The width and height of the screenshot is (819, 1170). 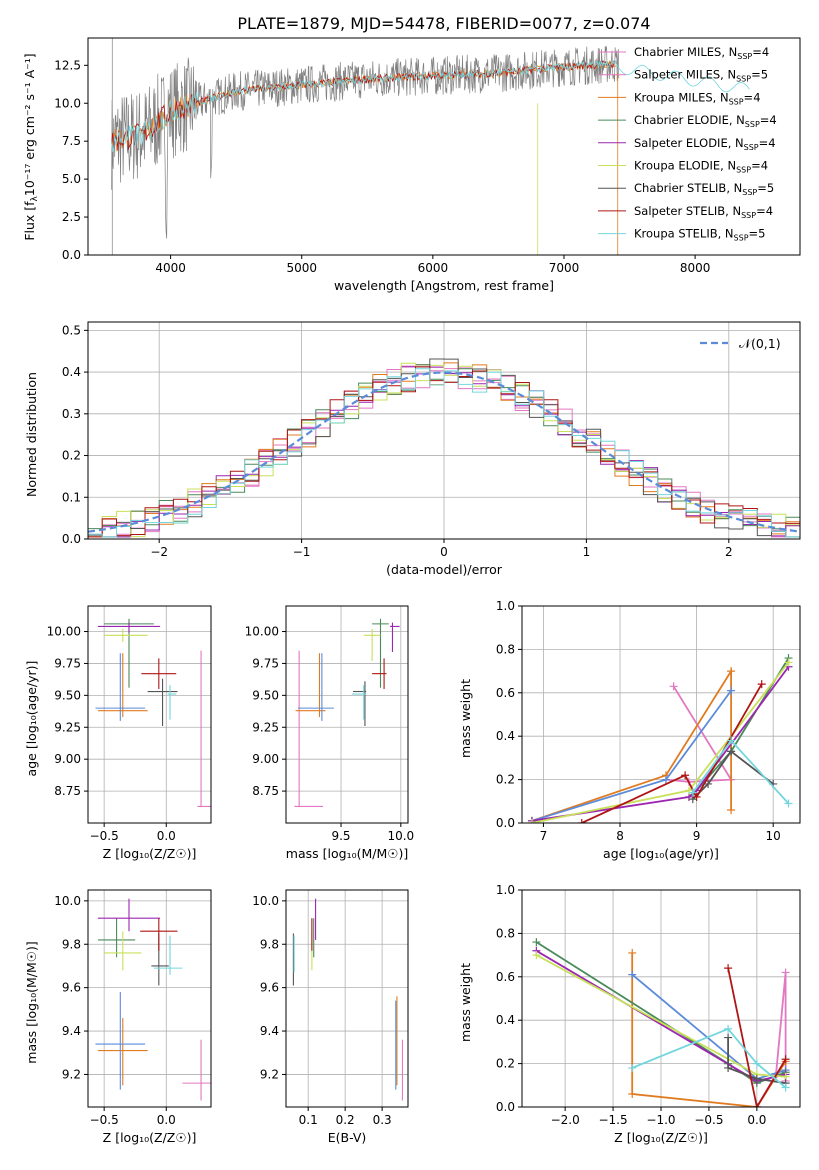 I want to click on x-tick-label: −1, so click(x=302, y=552).